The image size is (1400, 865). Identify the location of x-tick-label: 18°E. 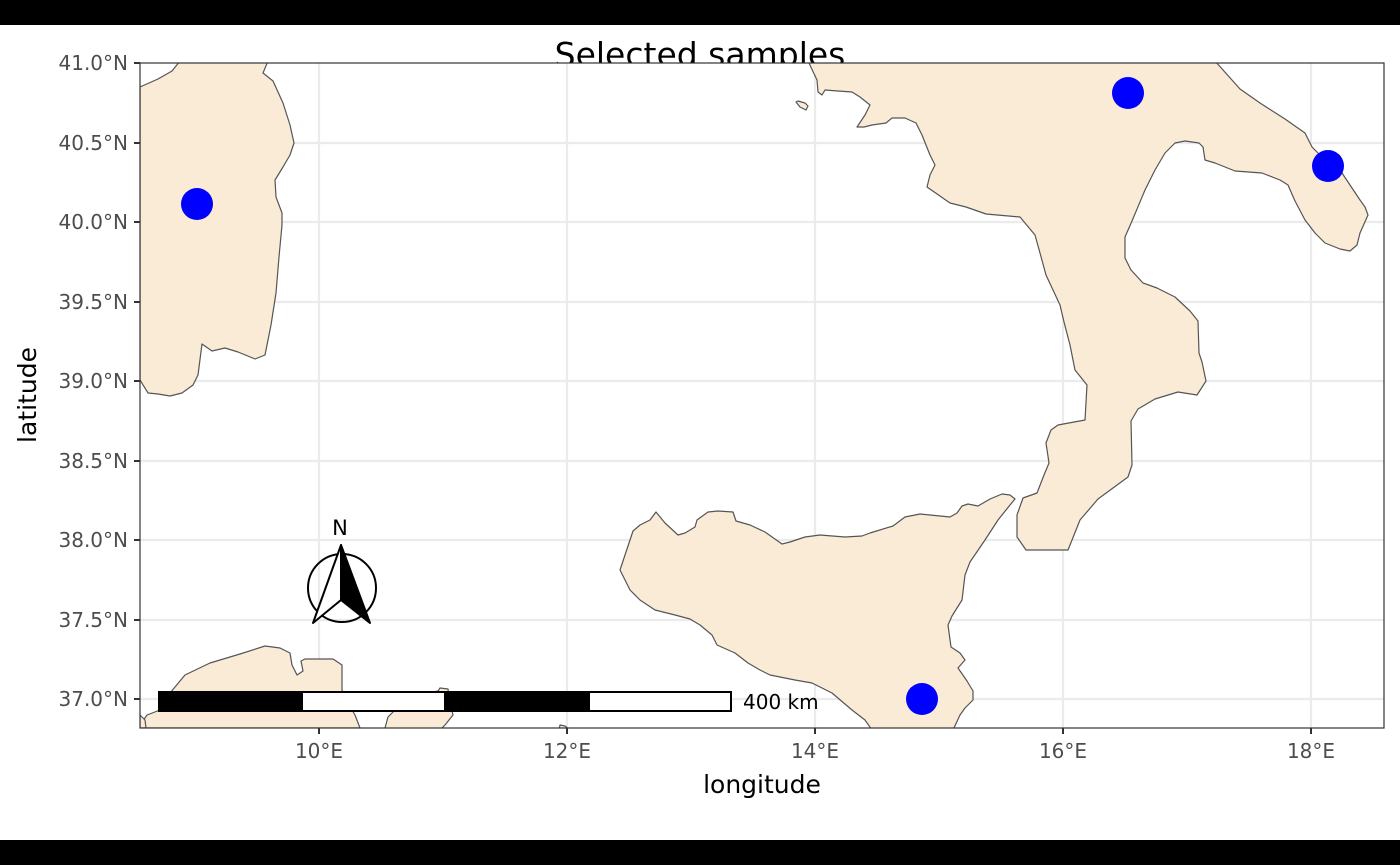
(1311, 751).